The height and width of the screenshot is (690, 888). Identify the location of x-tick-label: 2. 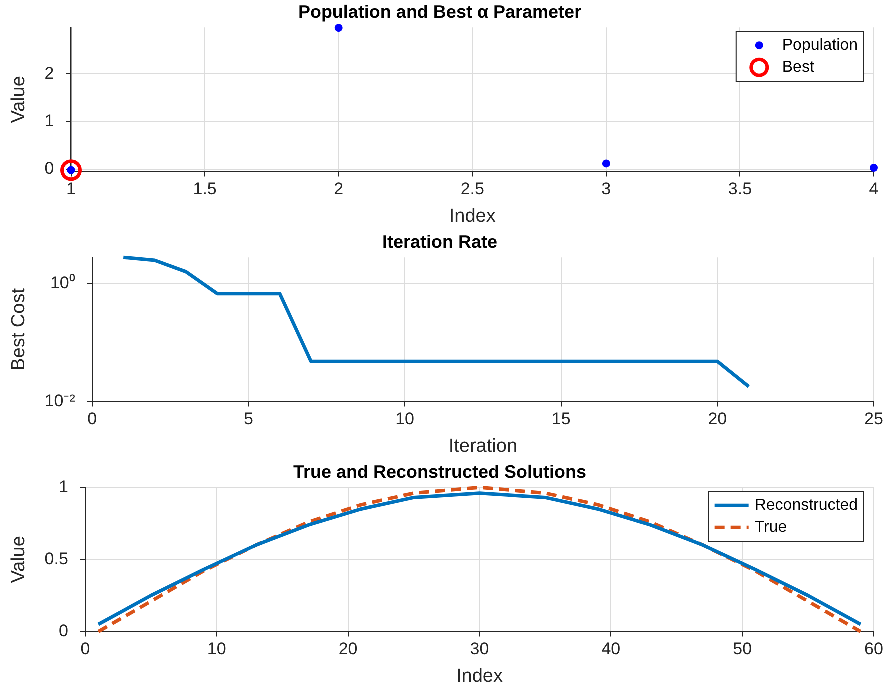
(339, 189).